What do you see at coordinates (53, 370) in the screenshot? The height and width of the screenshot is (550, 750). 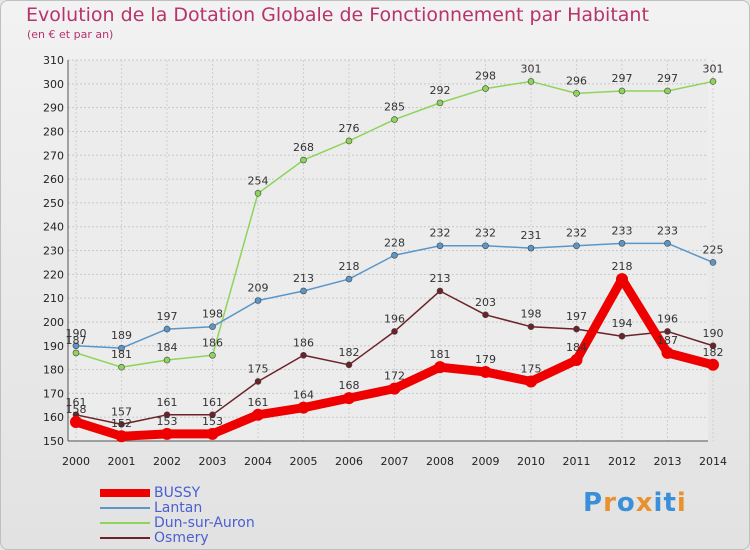 I see `y-tick-label: 180` at bounding box center [53, 370].